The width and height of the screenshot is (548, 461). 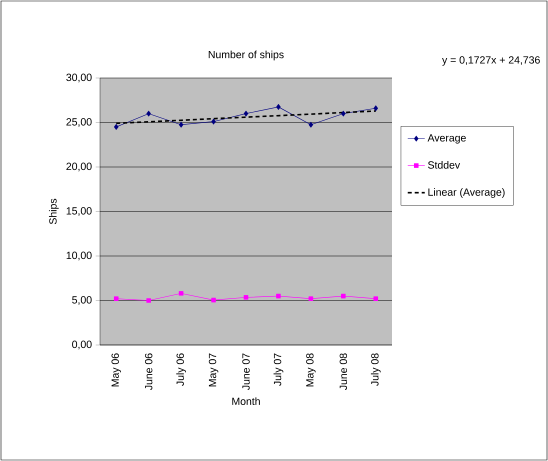 I want to click on y-tick-label: 5,00, so click(x=82, y=300).